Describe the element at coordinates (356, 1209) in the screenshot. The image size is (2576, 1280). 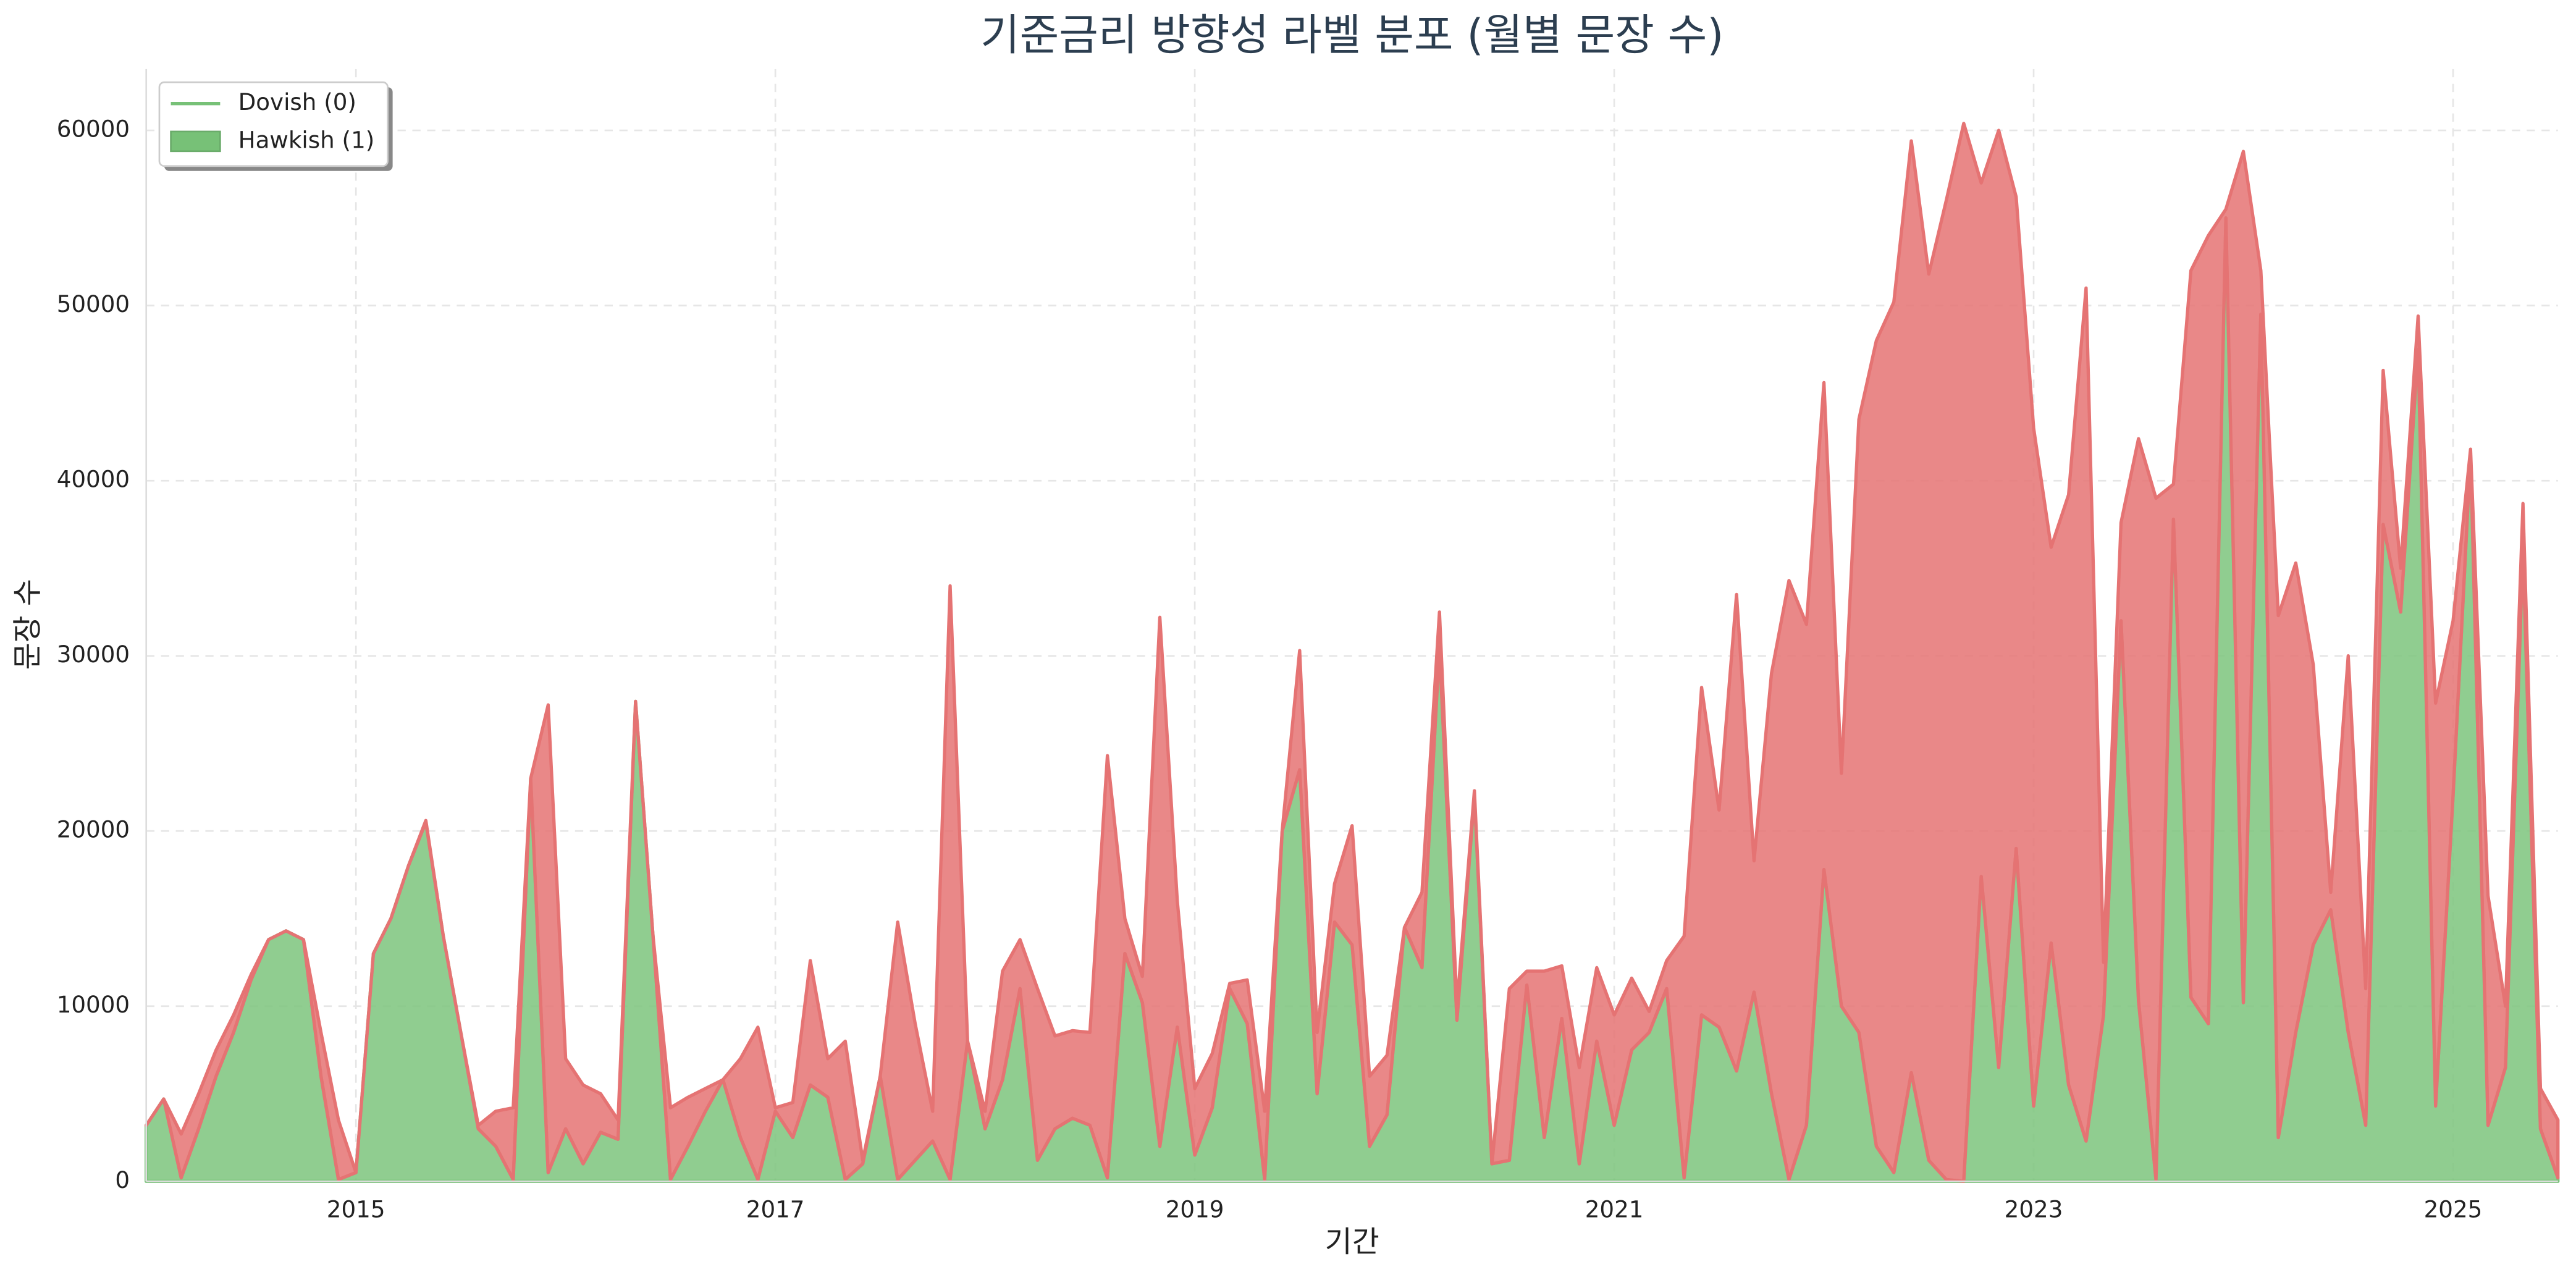
I see `x-tick-label: 2015` at that location.